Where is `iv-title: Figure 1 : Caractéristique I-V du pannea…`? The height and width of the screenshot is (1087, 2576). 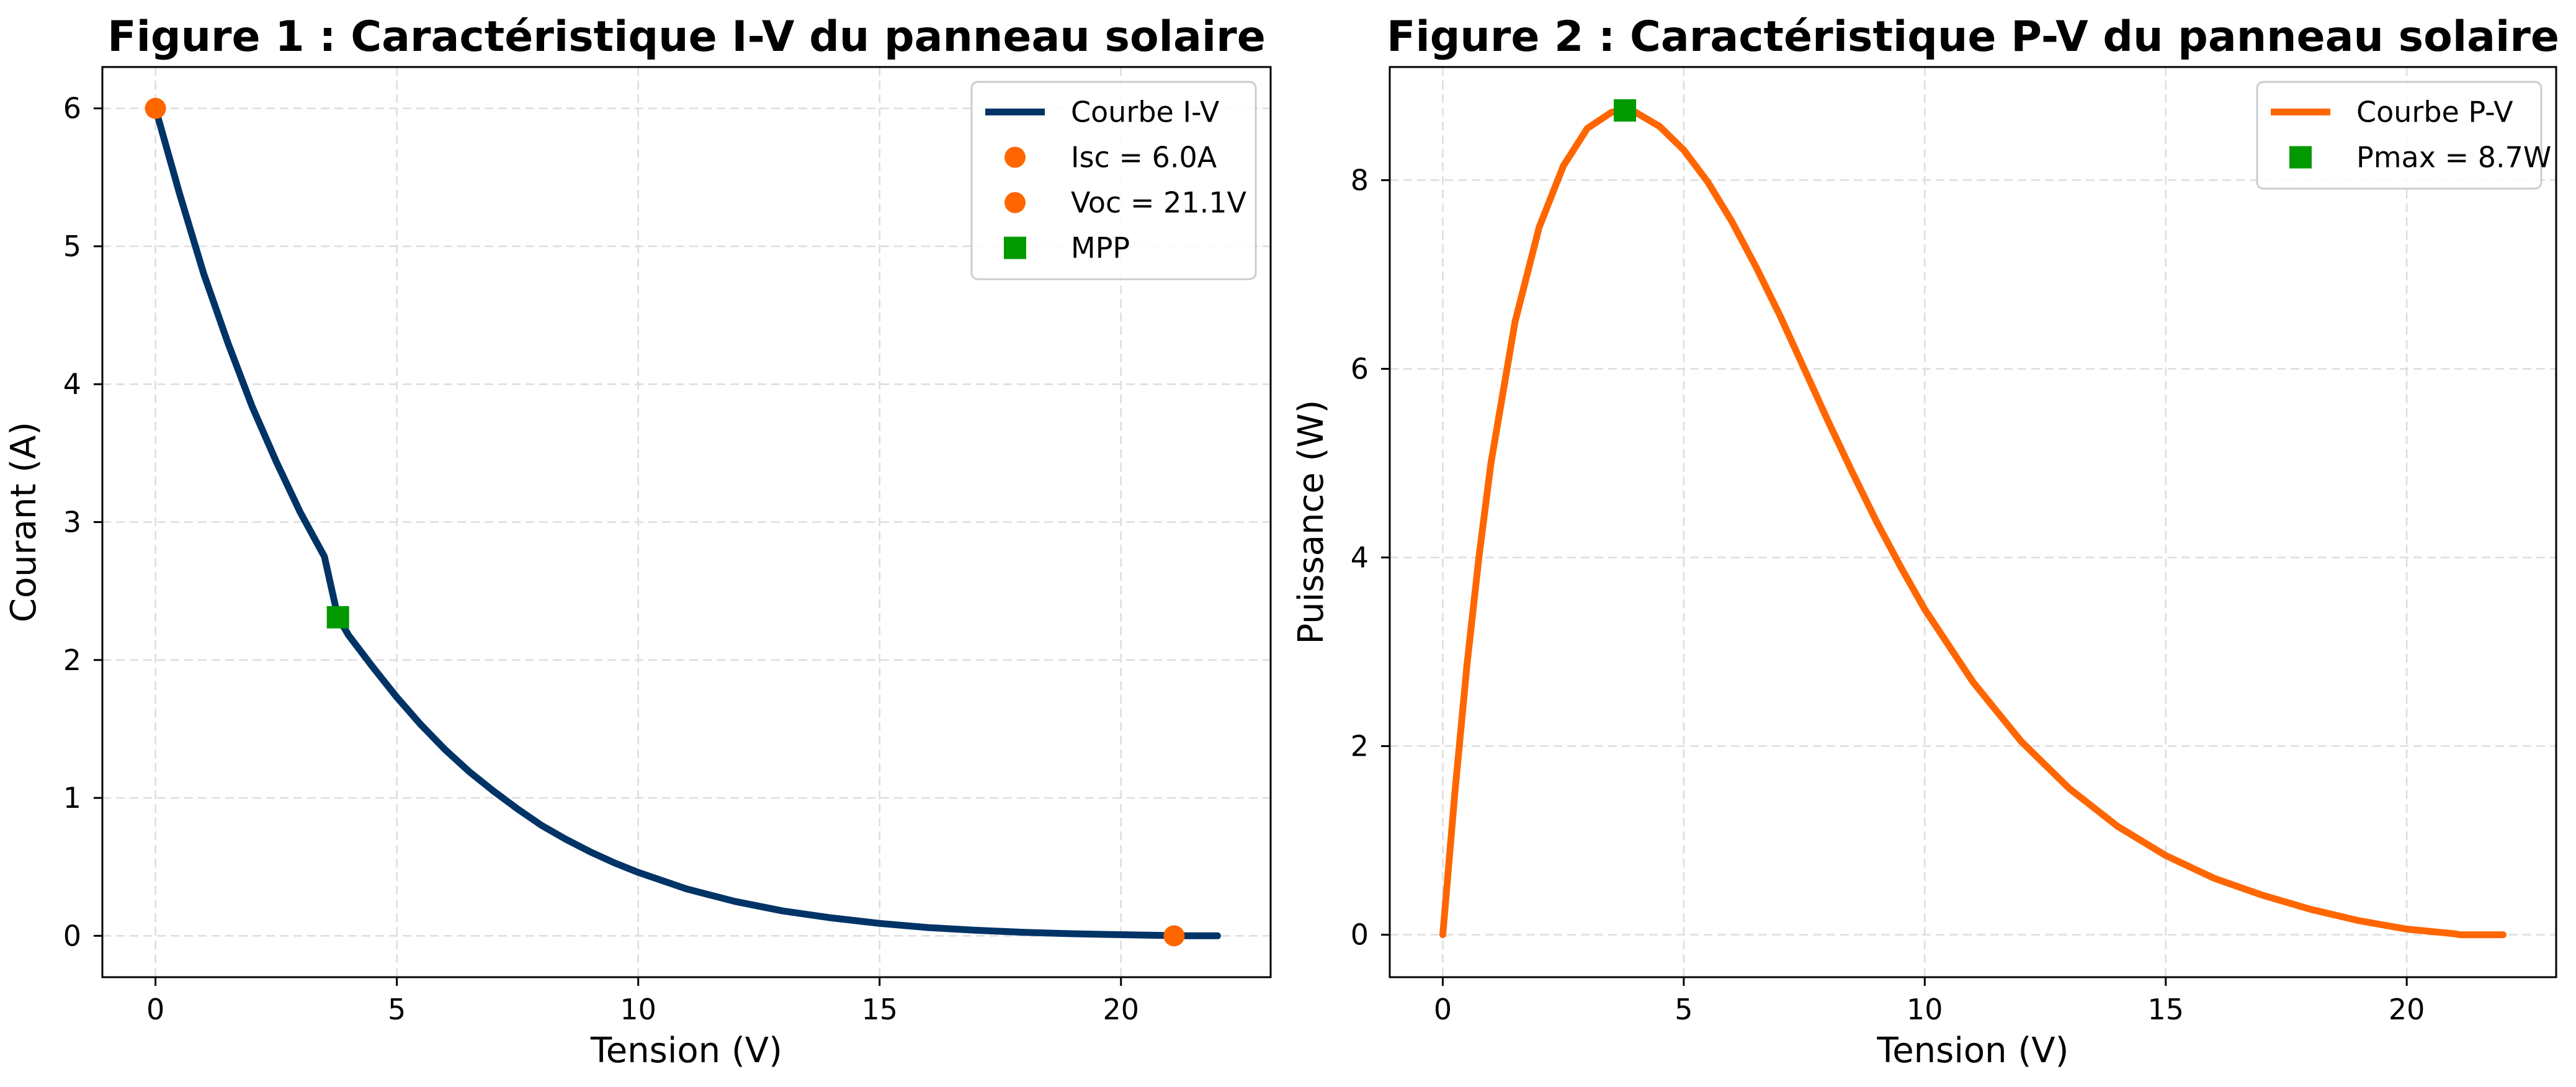 iv-title: Figure 1 : Caractéristique I-V du pannea… is located at coordinates (686, 36).